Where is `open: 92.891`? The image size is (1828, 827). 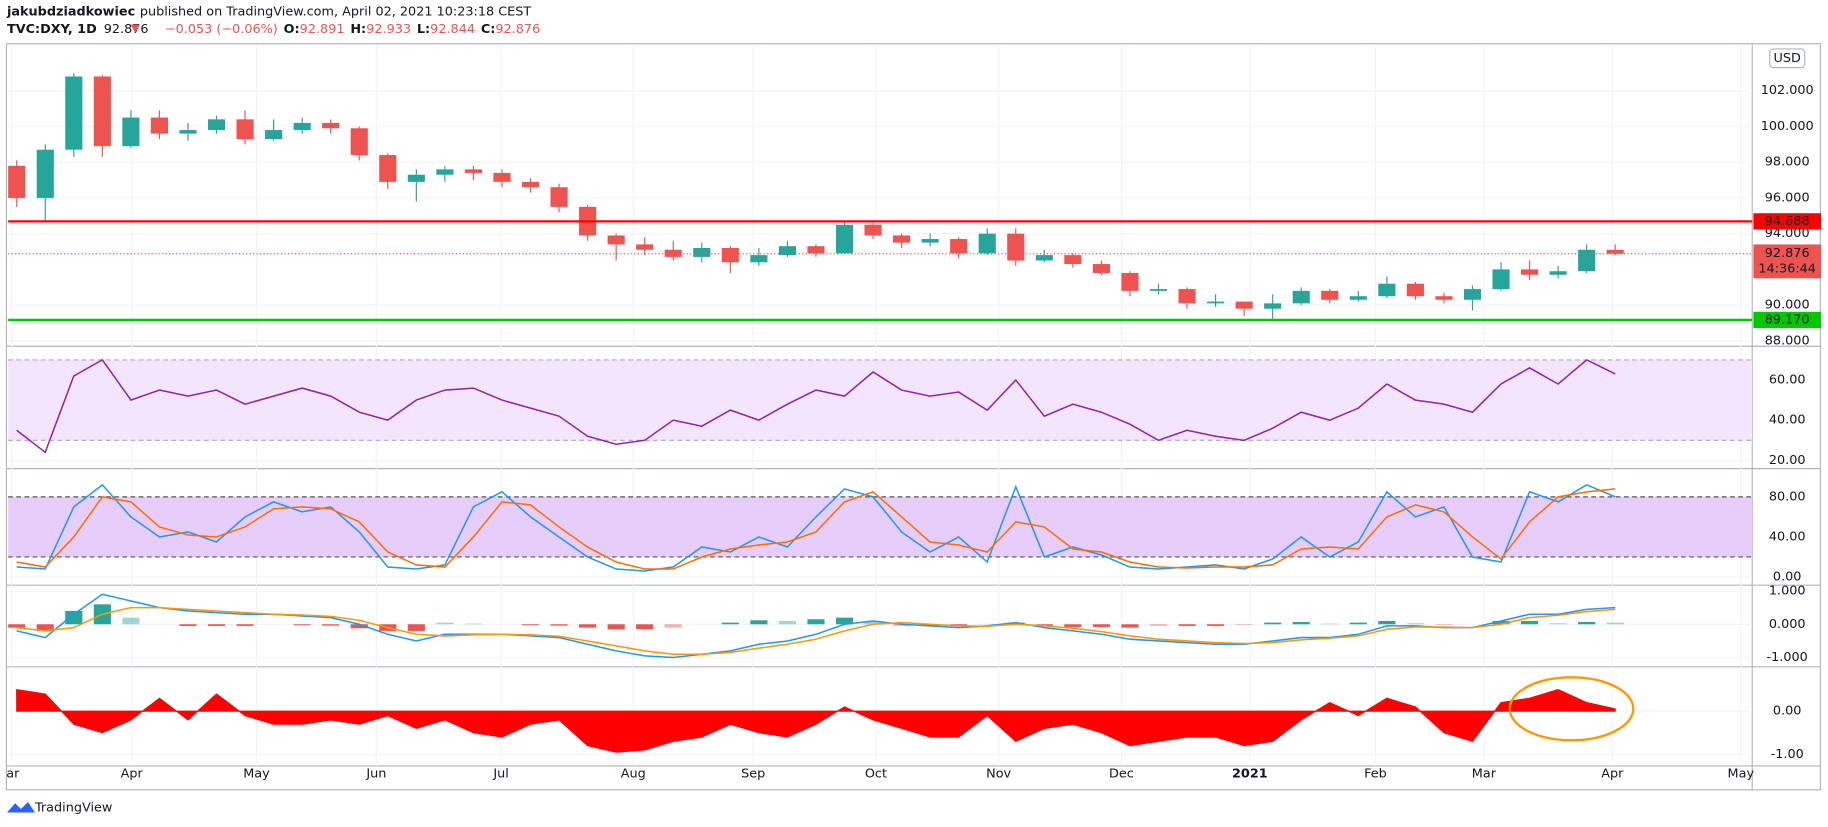
open: 92.891 is located at coordinates (322, 29).